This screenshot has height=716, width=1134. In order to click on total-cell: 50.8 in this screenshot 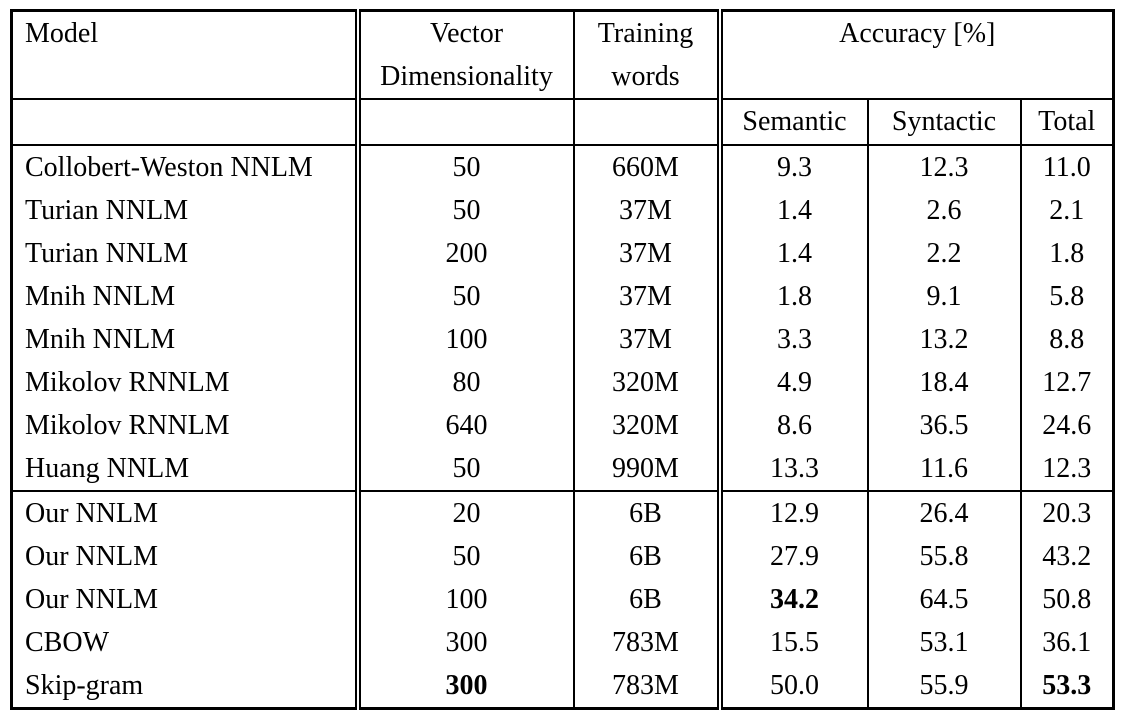, I will do `click(1067, 599)`.